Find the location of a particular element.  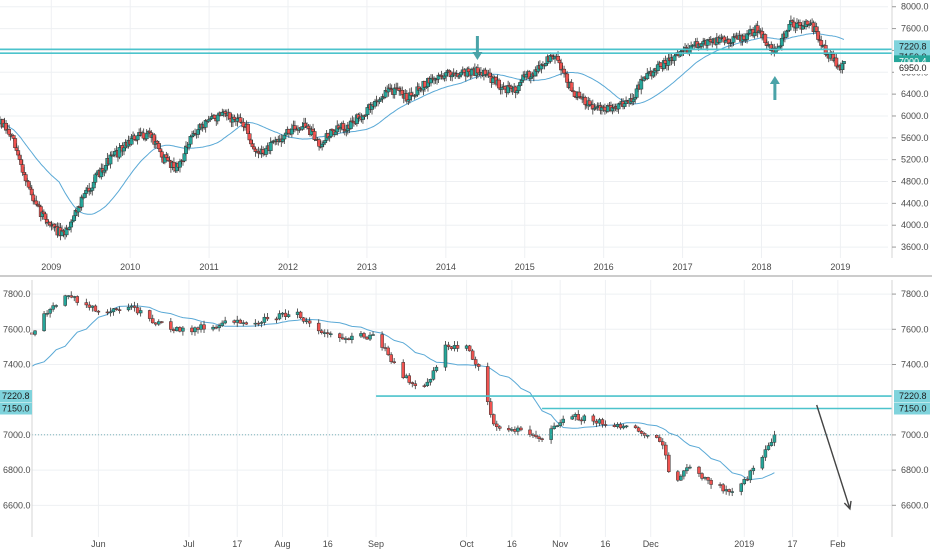

level-tag-label: 7150.0 is located at coordinates (913, 409).